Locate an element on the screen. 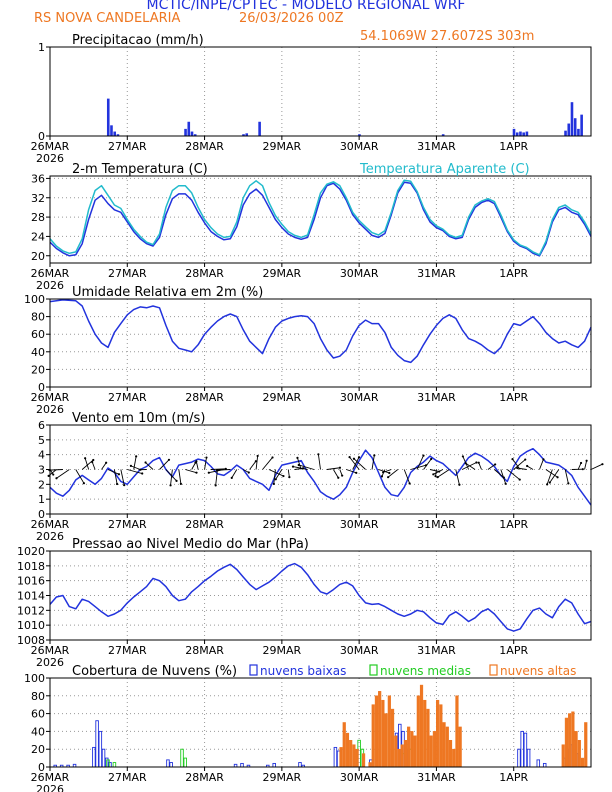 This screenshot has width=612, height=792. y-tick-label: 32 is located at coordinates (38, 198).